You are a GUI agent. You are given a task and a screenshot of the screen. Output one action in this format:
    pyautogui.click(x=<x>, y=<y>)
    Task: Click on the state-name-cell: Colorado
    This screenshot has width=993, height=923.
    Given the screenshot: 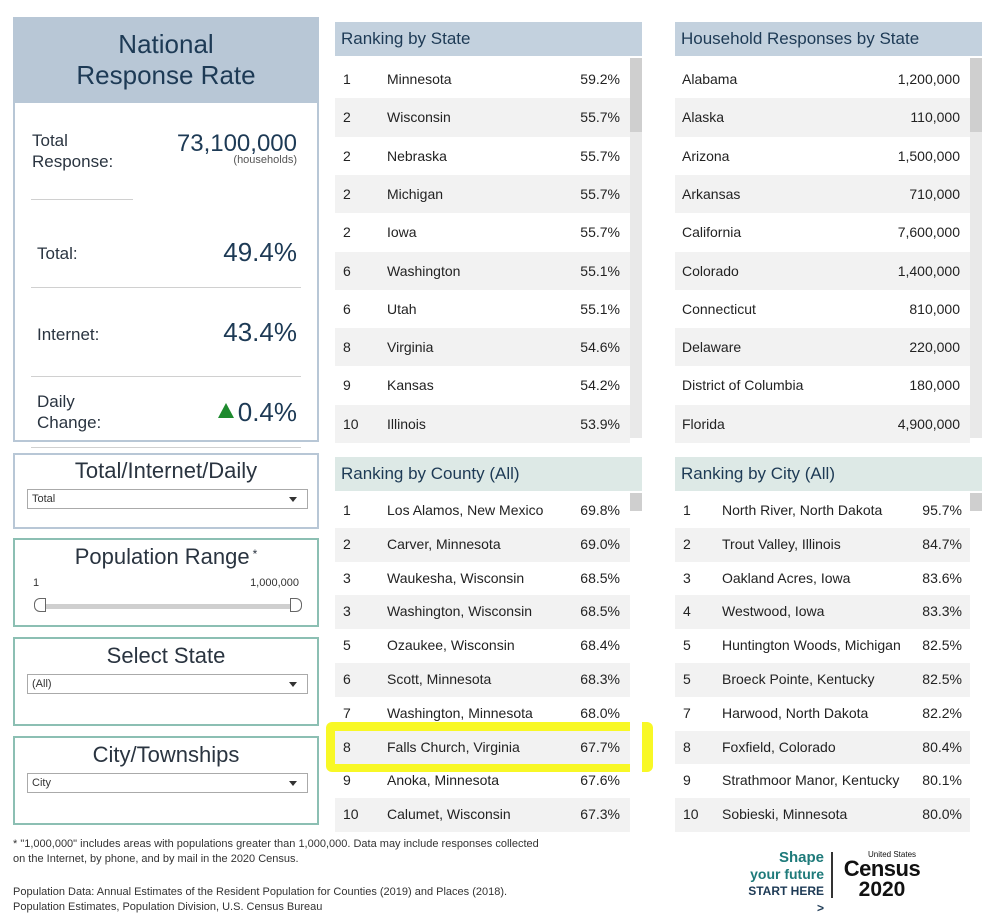 What is the action you would take?
    pyautogui.click(x=710, y=270)
    